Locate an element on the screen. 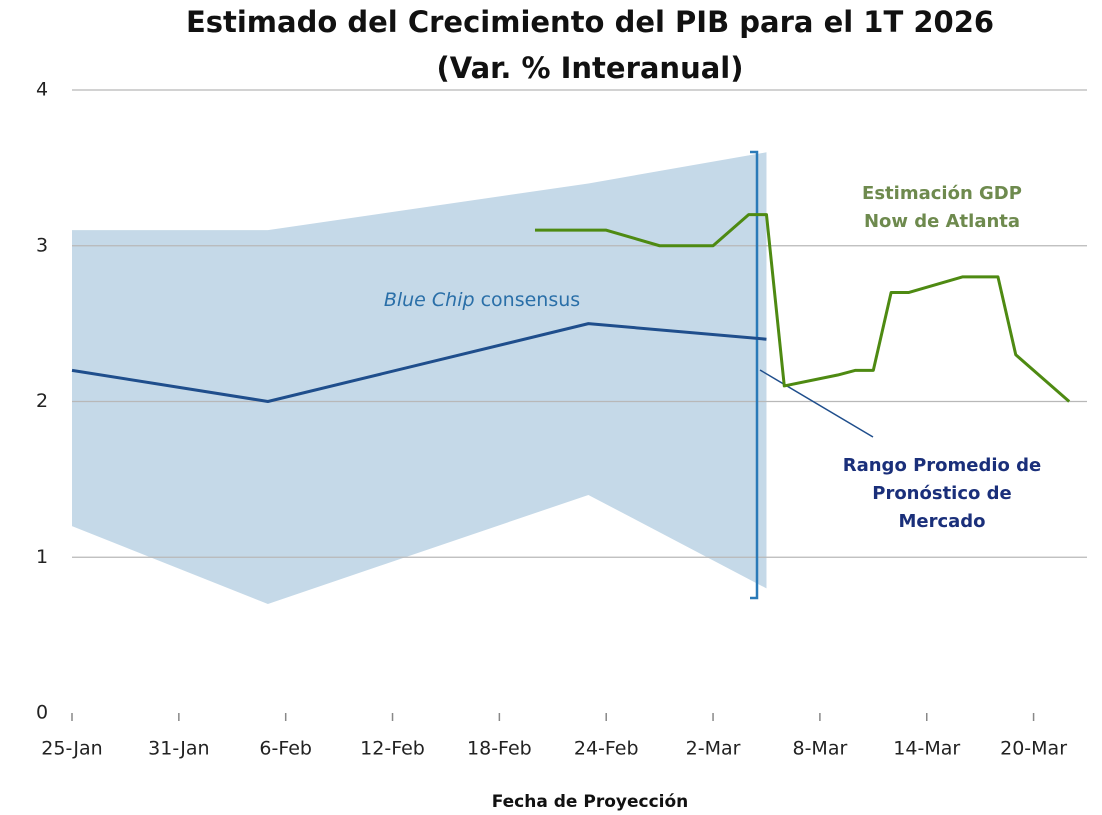  x-tick-label: 20-Mar is located at coordinates (1033, 749).